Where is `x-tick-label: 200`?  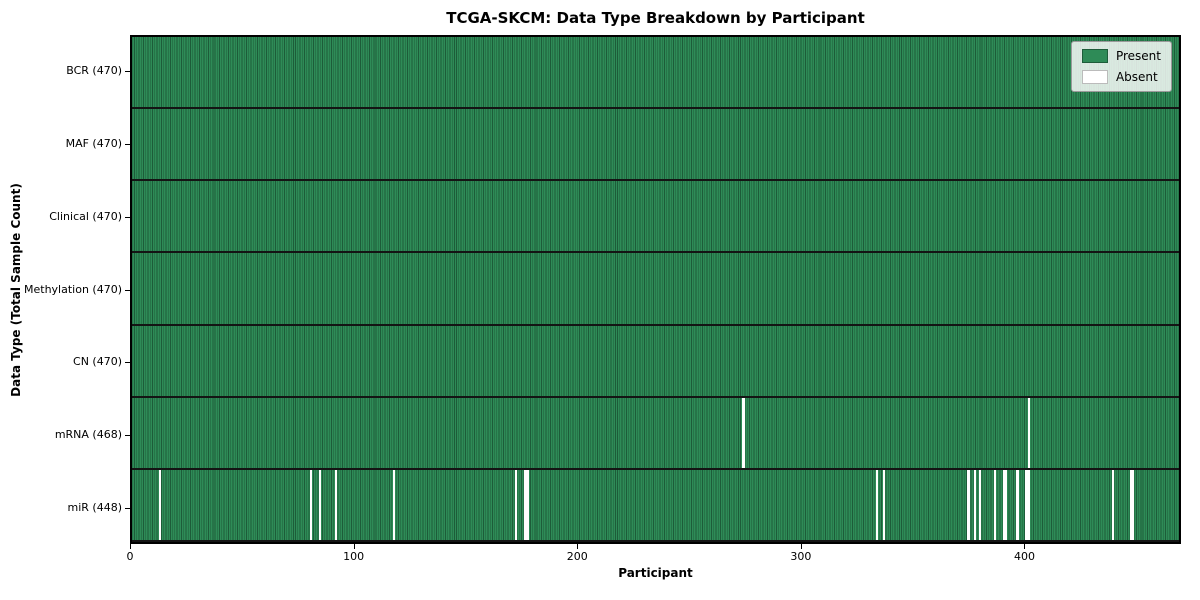 x-tick-label: 200 is located at coordinates (577, 556).